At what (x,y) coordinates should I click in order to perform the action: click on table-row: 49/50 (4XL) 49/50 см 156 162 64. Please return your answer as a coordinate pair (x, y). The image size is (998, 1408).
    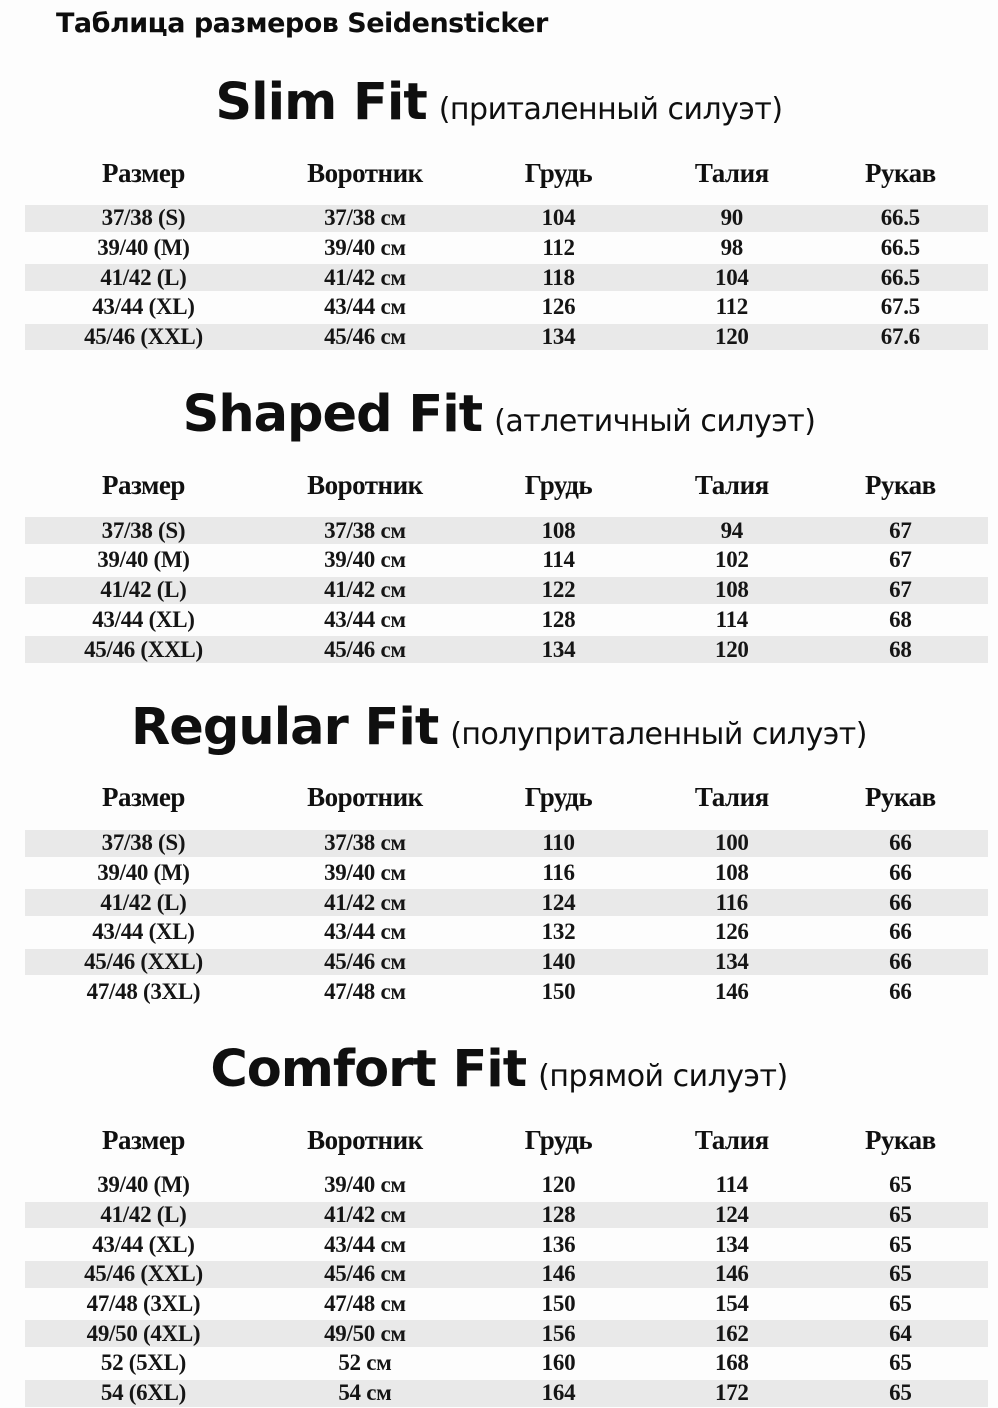
    Looking at the image, I should click on (506, 1333).